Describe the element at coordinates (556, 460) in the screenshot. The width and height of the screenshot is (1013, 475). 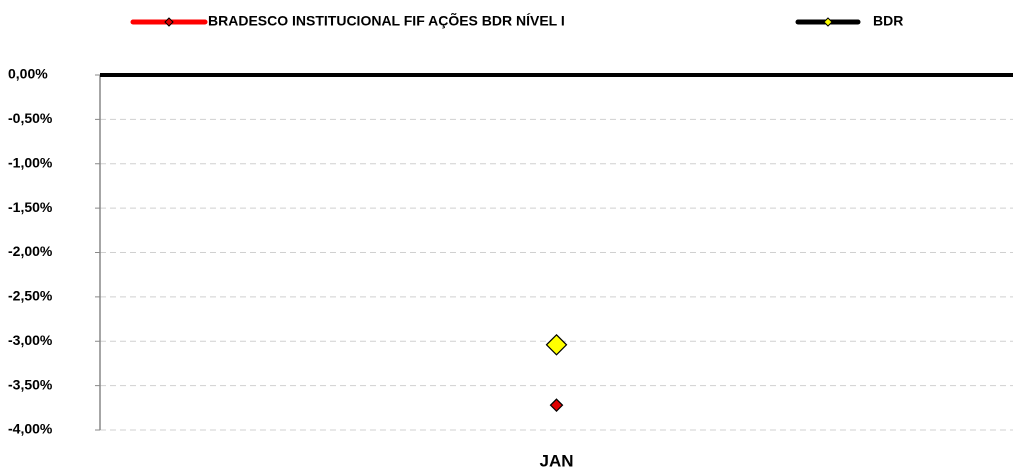
I see `x-tick-label: JAN` at that location.